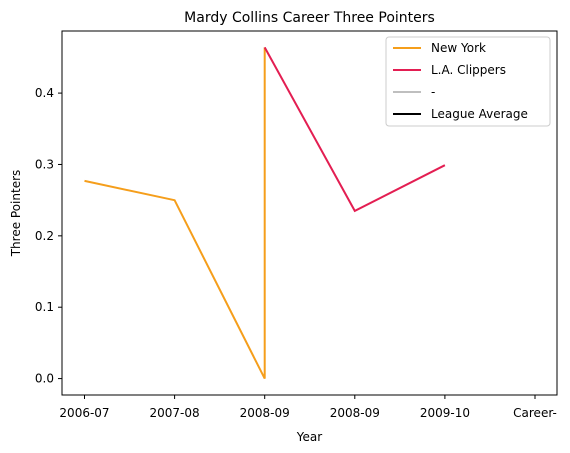 The height and width of the screenshot is (453, 570). I want to click on legend-frame, so click(468, 81).